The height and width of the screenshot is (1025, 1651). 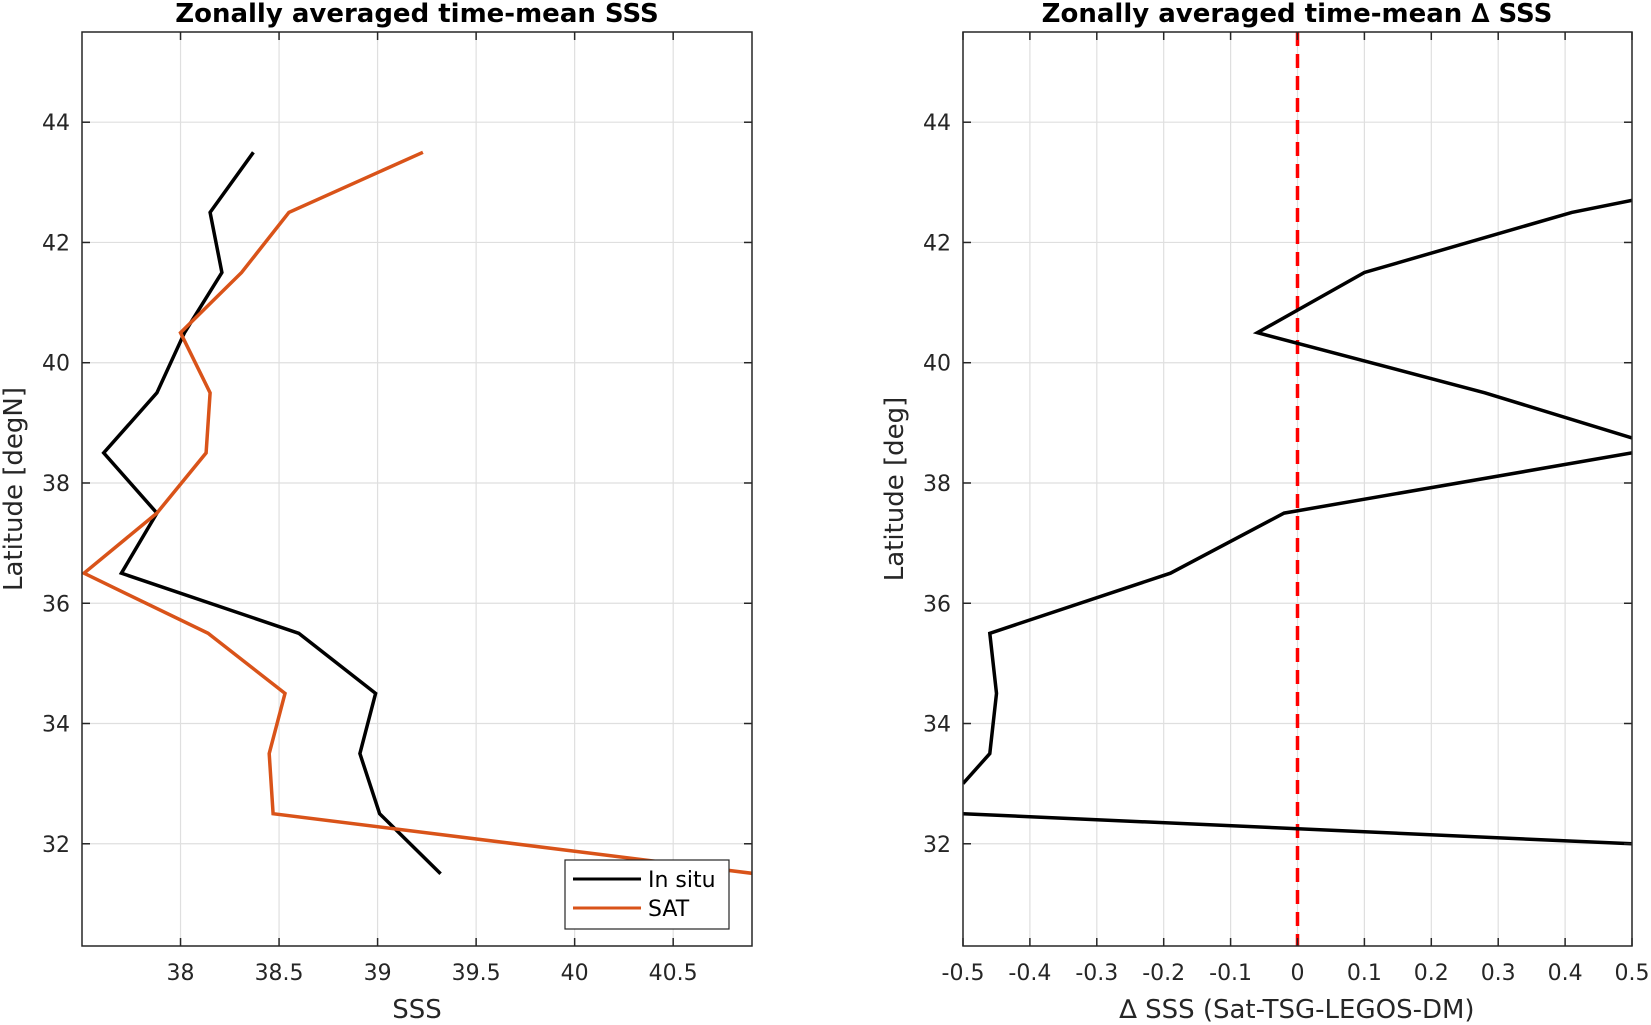 What do you see at coordinates (1431, 973) in the screenshot?
I see `right-x-tick-label: 0.2` at bounding box center [1431, 973].